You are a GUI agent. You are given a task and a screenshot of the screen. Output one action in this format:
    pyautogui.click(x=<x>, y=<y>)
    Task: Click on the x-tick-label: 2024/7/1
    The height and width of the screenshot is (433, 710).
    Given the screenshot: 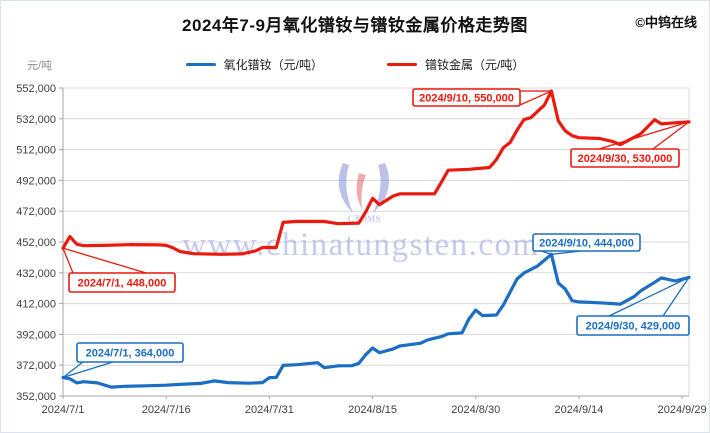 What is the action you would take?
    pyautogui.click(x=63, y=410)
    